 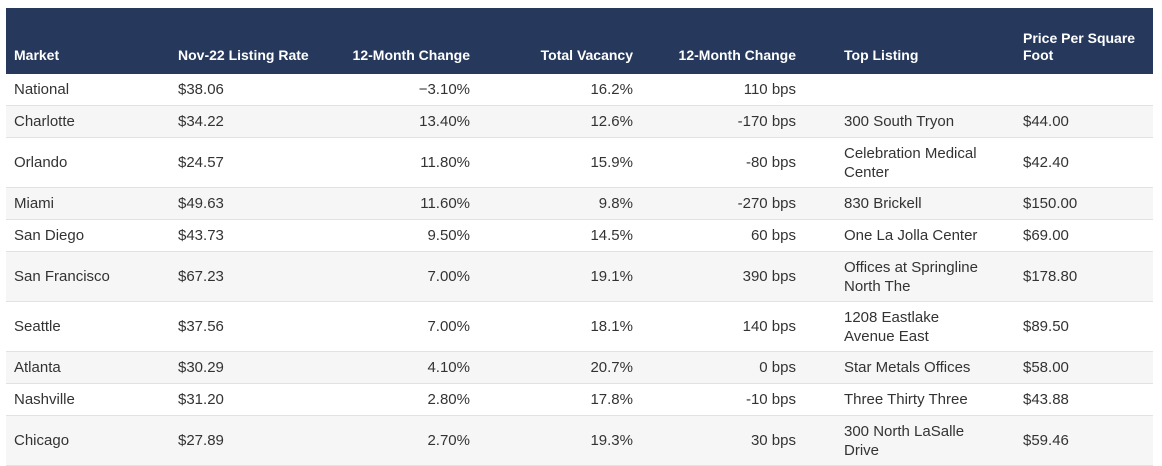 I want to click on table-cell: 300 South Tryon, so click(x=919, y=121).